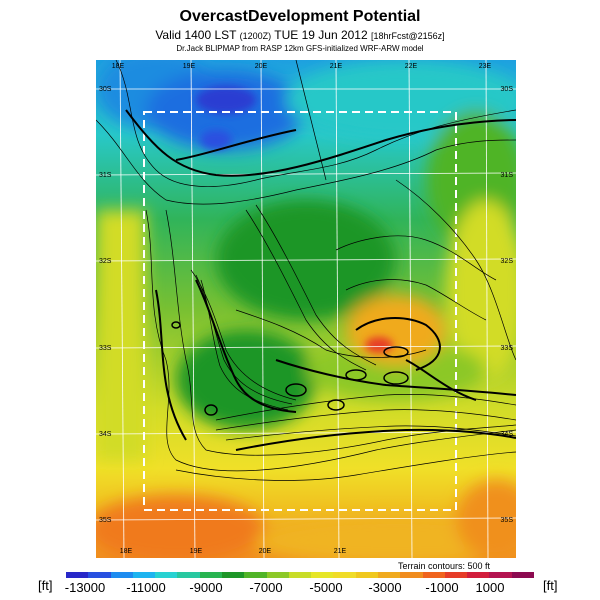 The height and width of the screenshot is (600, 600). Describe the element at coordinates (105, 305) in the screenshot. I see `latitude-labels-left: 30S 31S 32S 33S 34S 35S` at that location.